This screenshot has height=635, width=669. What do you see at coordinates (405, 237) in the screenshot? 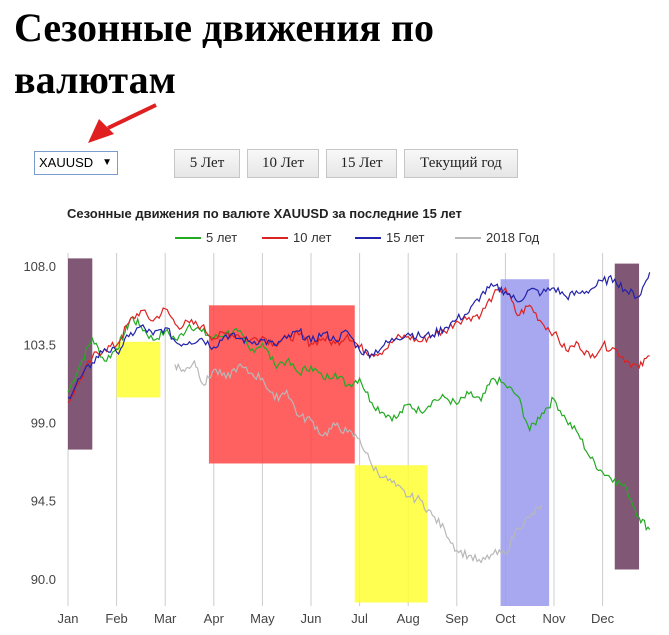
I see `legend-label: 15 лет` at bounding box center [405, 237].